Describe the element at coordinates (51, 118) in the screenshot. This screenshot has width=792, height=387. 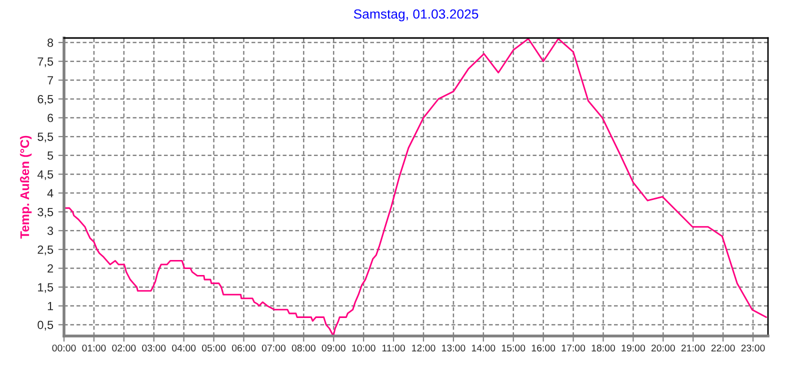
I see `y-tick-label: 6` at that location.